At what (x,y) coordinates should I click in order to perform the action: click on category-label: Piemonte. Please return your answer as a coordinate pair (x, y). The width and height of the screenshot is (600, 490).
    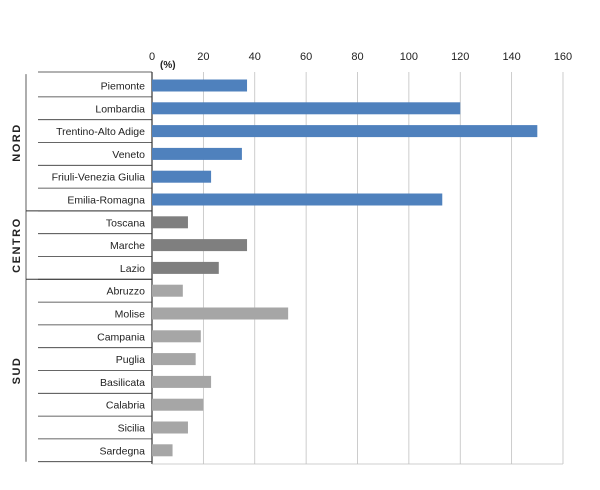
    Looking at the image, I should click on (123, 87).